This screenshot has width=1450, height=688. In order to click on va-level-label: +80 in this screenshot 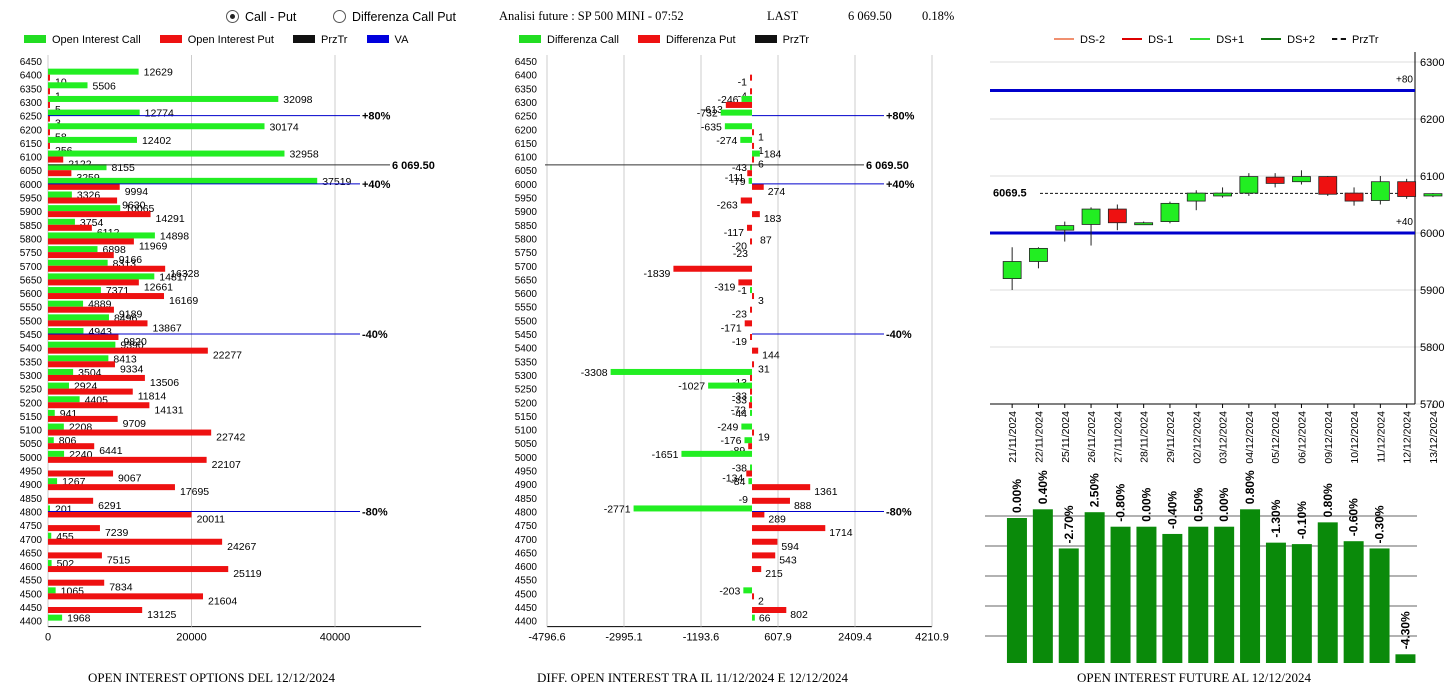, I will do `click(1404, 80)`.